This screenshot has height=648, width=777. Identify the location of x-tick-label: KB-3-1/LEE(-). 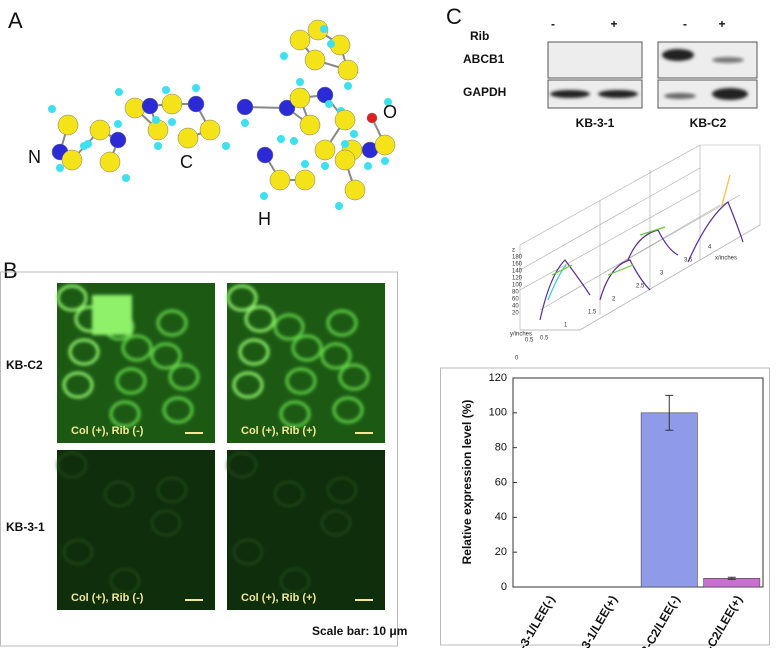
(532, 620).